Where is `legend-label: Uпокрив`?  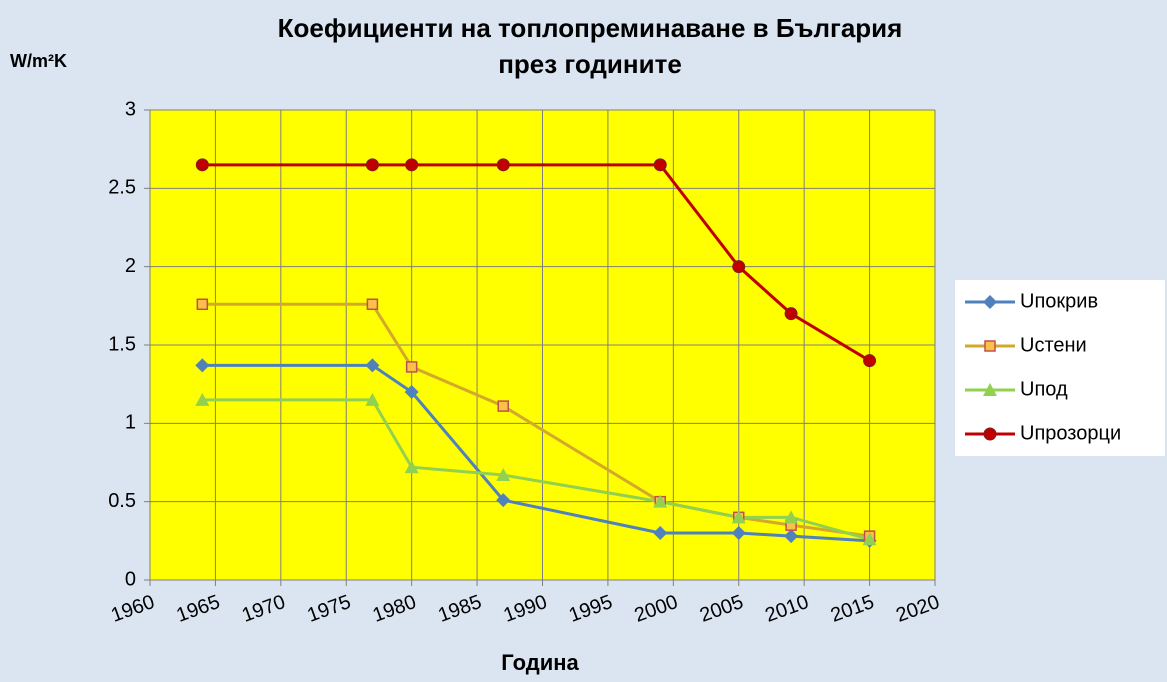 legend-label: Uпокрив is located at coordinates (1059, 301).